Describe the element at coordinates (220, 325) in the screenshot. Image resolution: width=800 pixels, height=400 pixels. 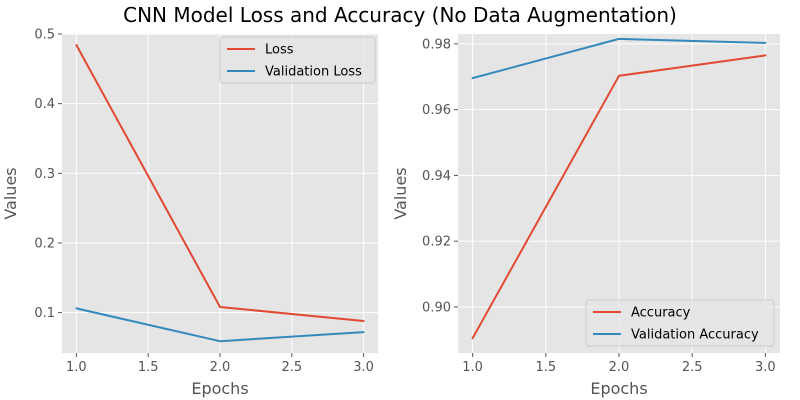
I see `series-line-validation-loss` at that location.